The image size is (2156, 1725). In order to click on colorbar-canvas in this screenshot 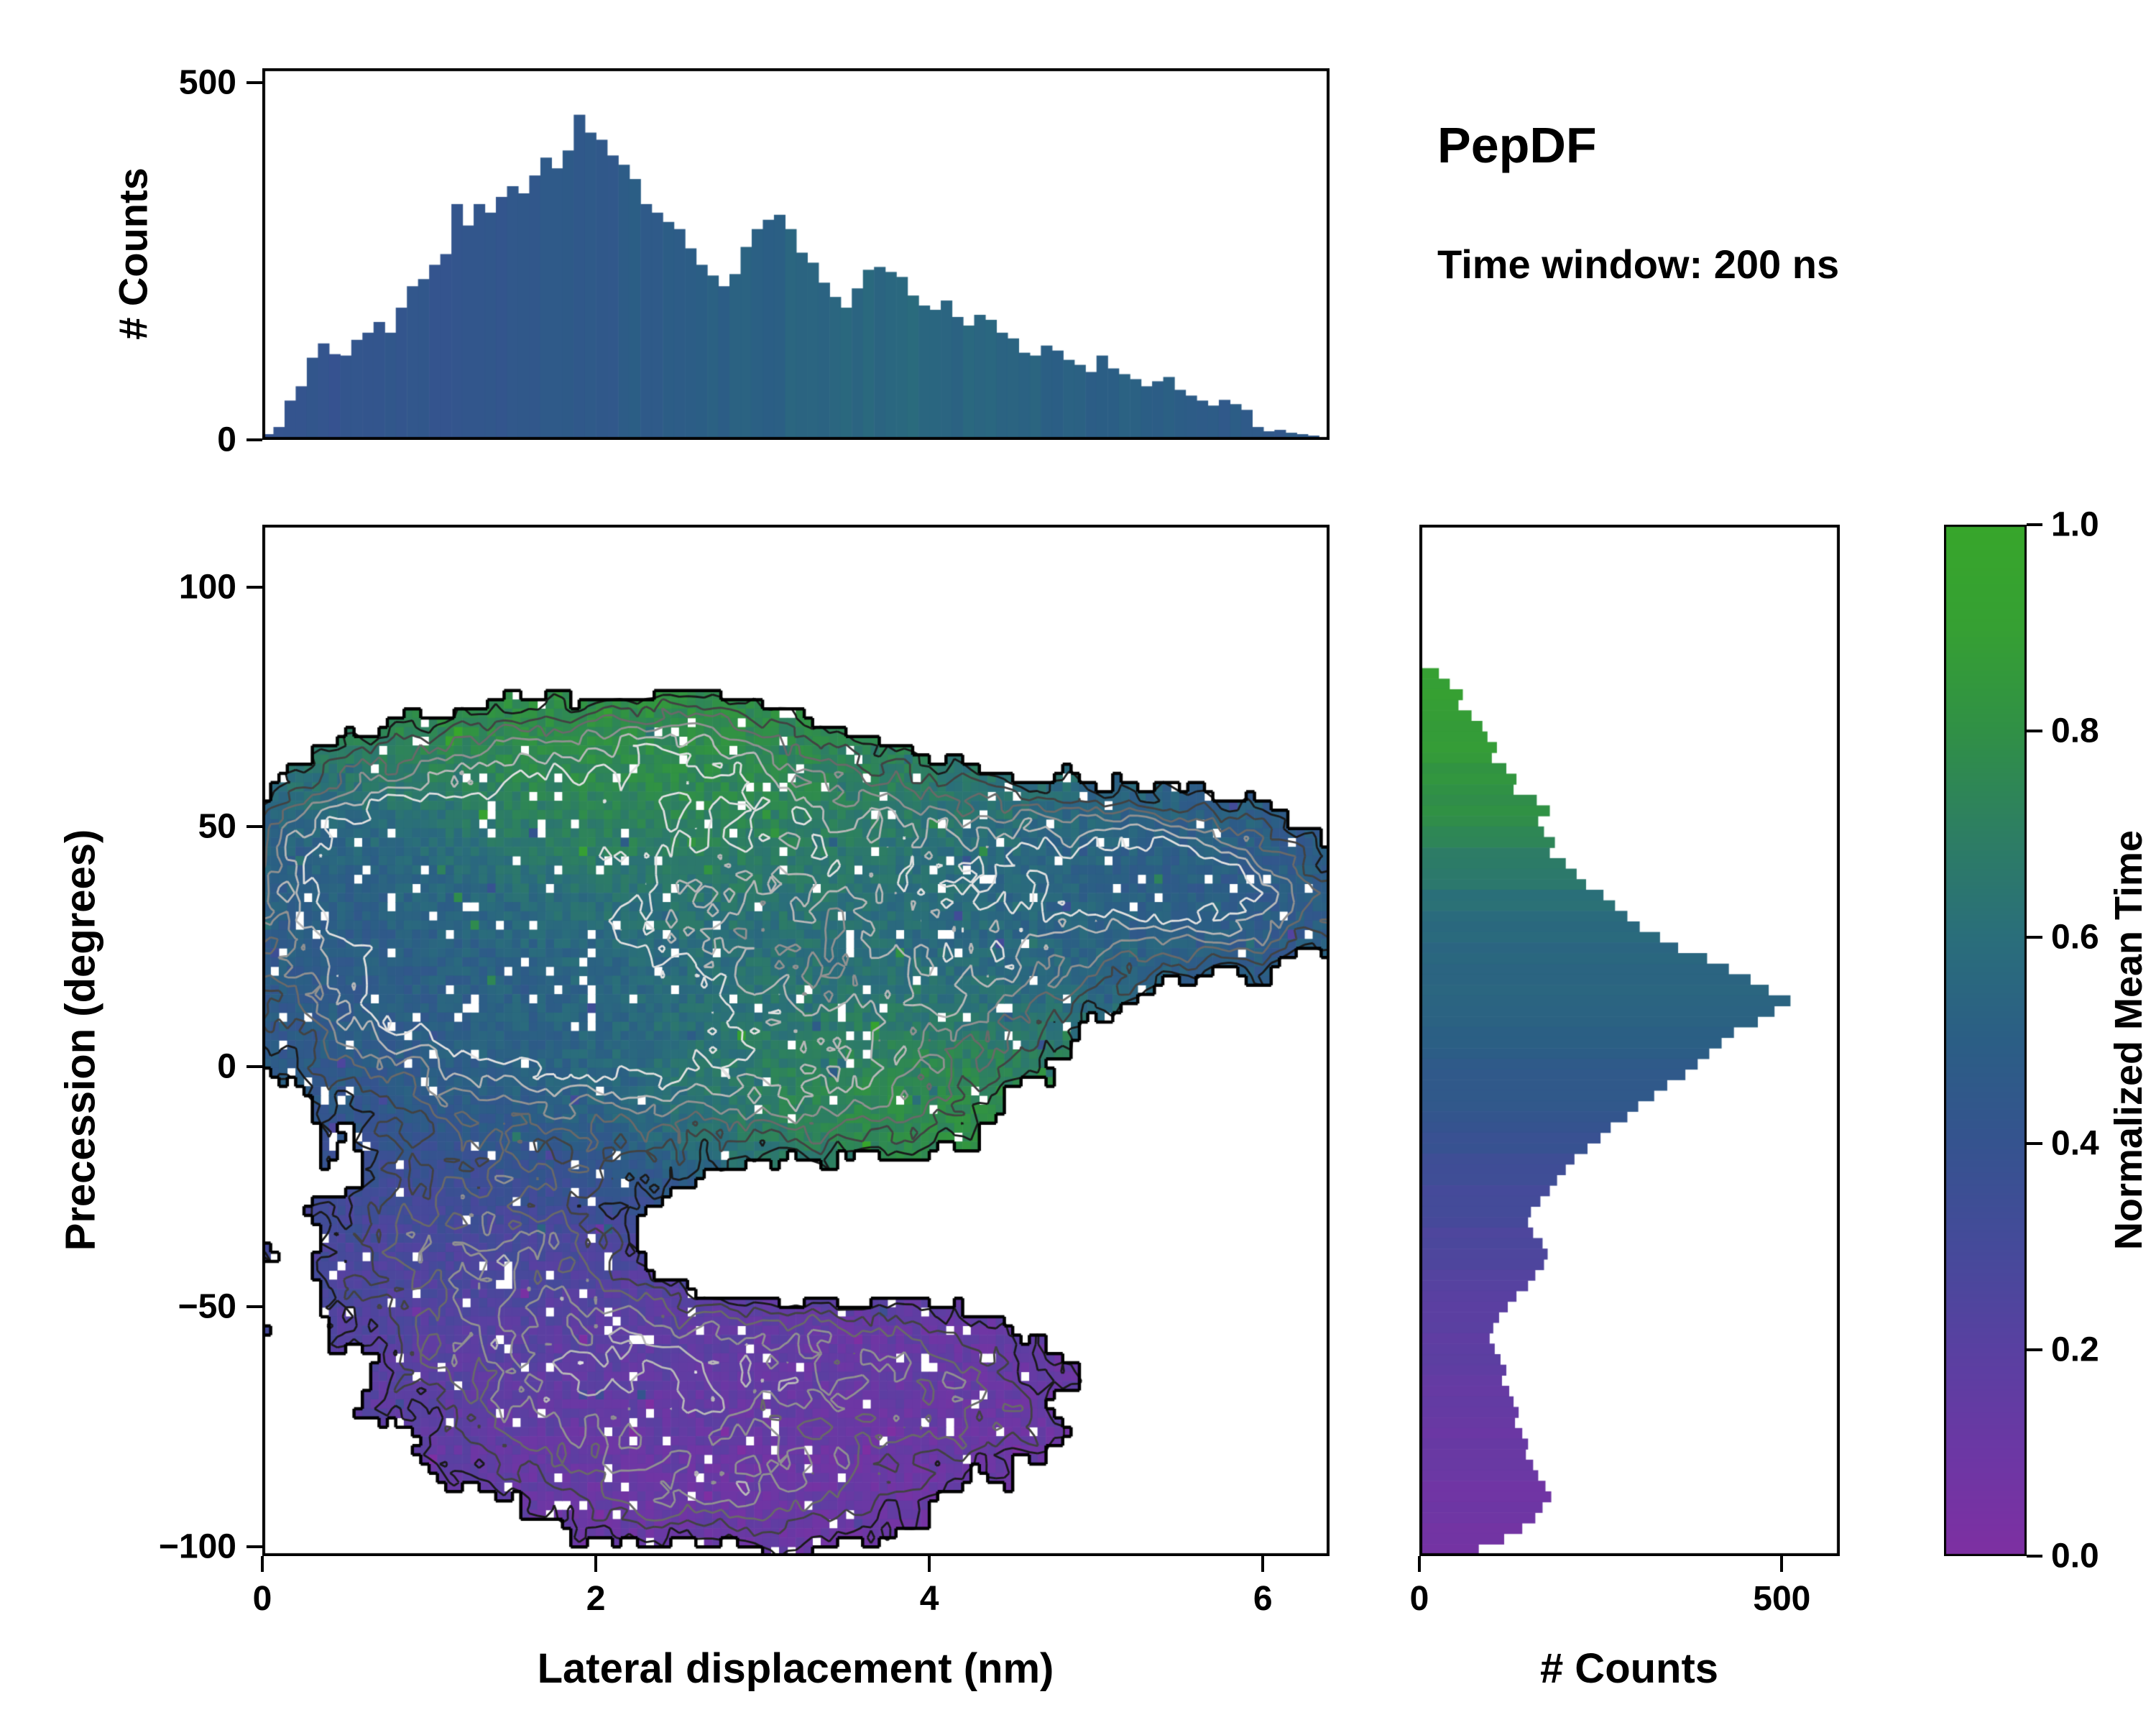, I will do `click(1985, 1040)`.